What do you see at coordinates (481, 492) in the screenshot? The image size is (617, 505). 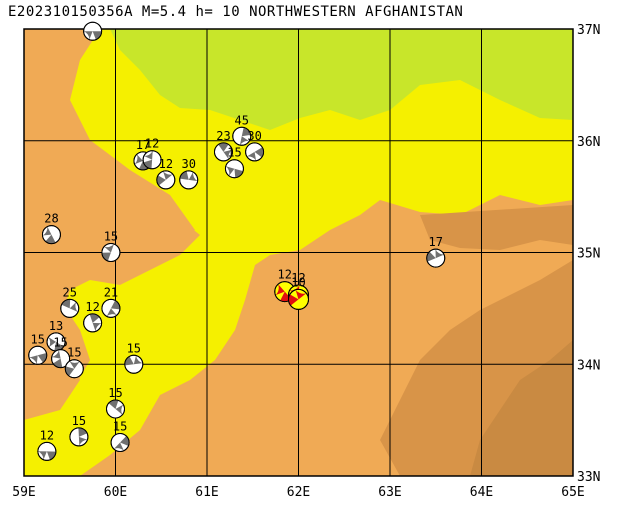 I see `longitude-label: 64E` at bounding box center [481, 492].